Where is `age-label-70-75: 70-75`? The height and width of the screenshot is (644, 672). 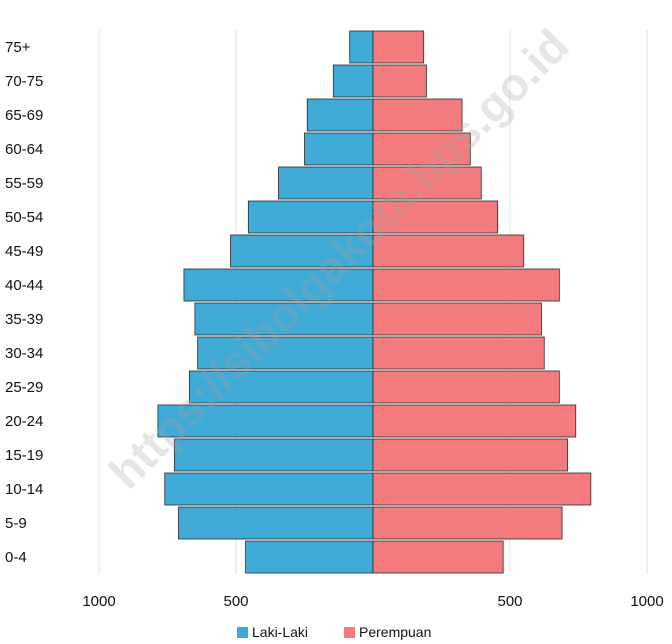
age-label-70-75: 70-75 is located at coordinates (24, 81).